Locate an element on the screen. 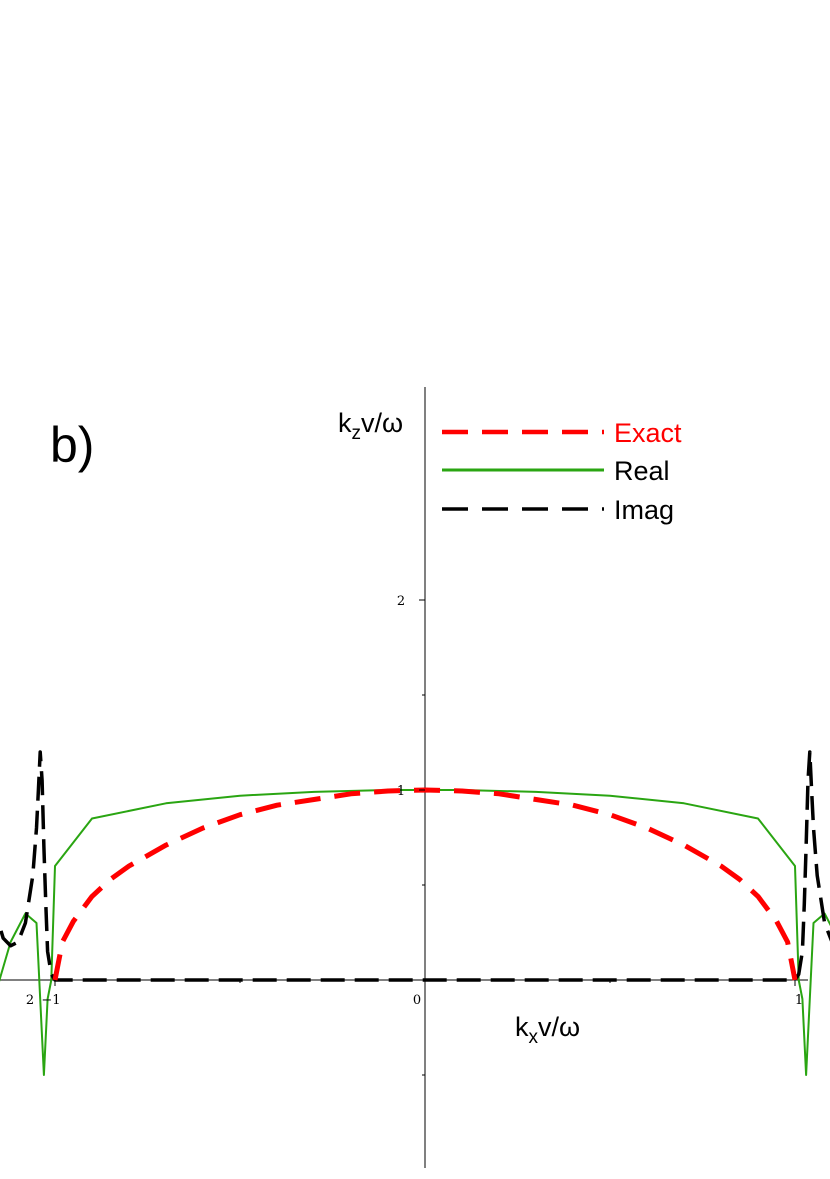 The width and height of the screenshot is (830, 1179). legend-label-imag: Imag is located at coordinates (644, 510).